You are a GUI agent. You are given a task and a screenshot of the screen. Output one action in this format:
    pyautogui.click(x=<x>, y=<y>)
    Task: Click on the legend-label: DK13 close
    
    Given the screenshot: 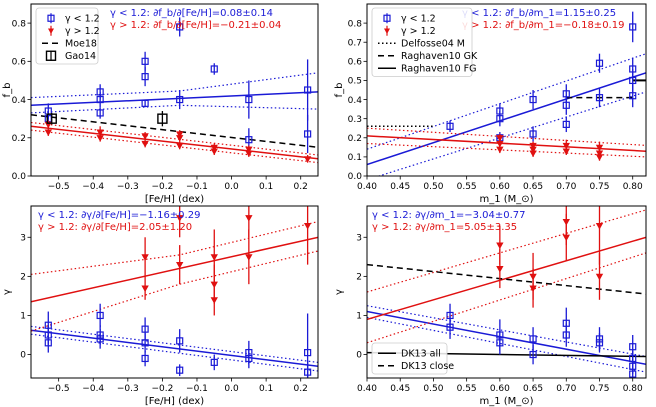 What is the action you would take?
    pyautogui.click(x=427, y=366)
    